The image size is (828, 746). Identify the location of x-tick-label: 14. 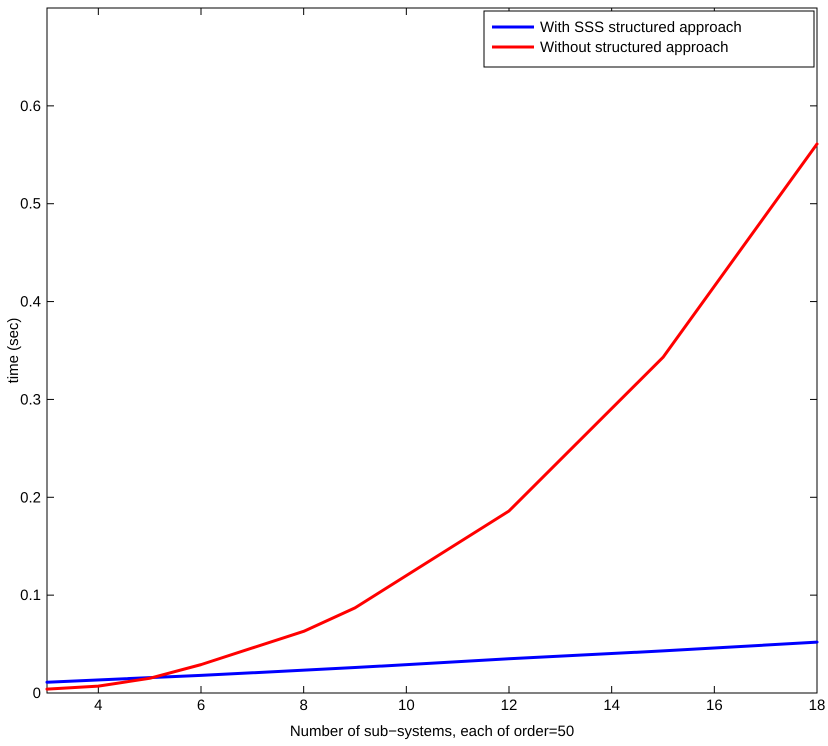
(611, 705).